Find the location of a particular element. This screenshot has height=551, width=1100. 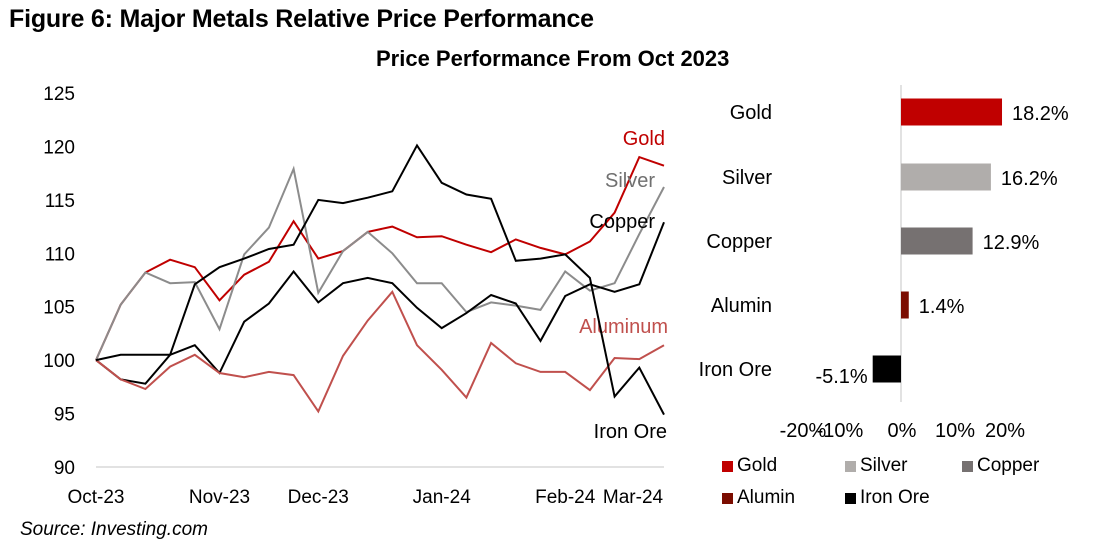

bar-category-label: Copper is located at coordinates (739, 242).